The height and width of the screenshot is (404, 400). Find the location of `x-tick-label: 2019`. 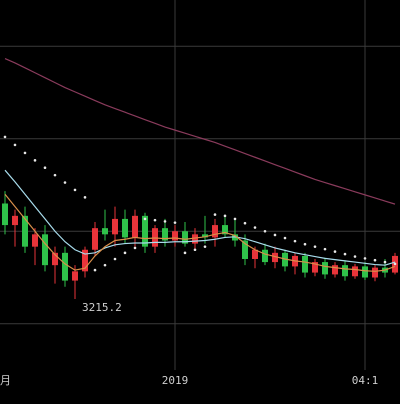

x-tick-label: 2019 is located at coordinates (175, 380).